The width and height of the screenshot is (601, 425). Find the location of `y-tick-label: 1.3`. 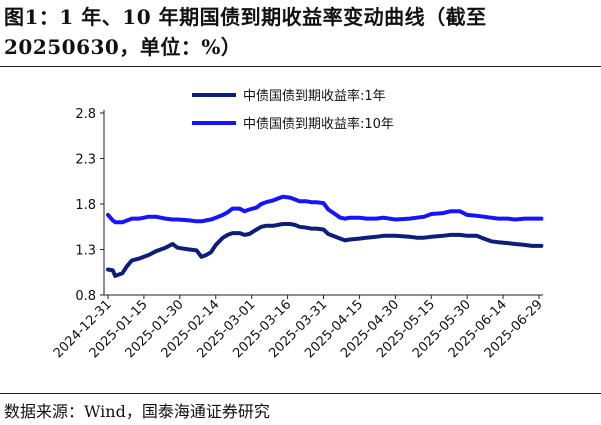

y-tick-label: 1.3 is located at coordinates (85, 251).